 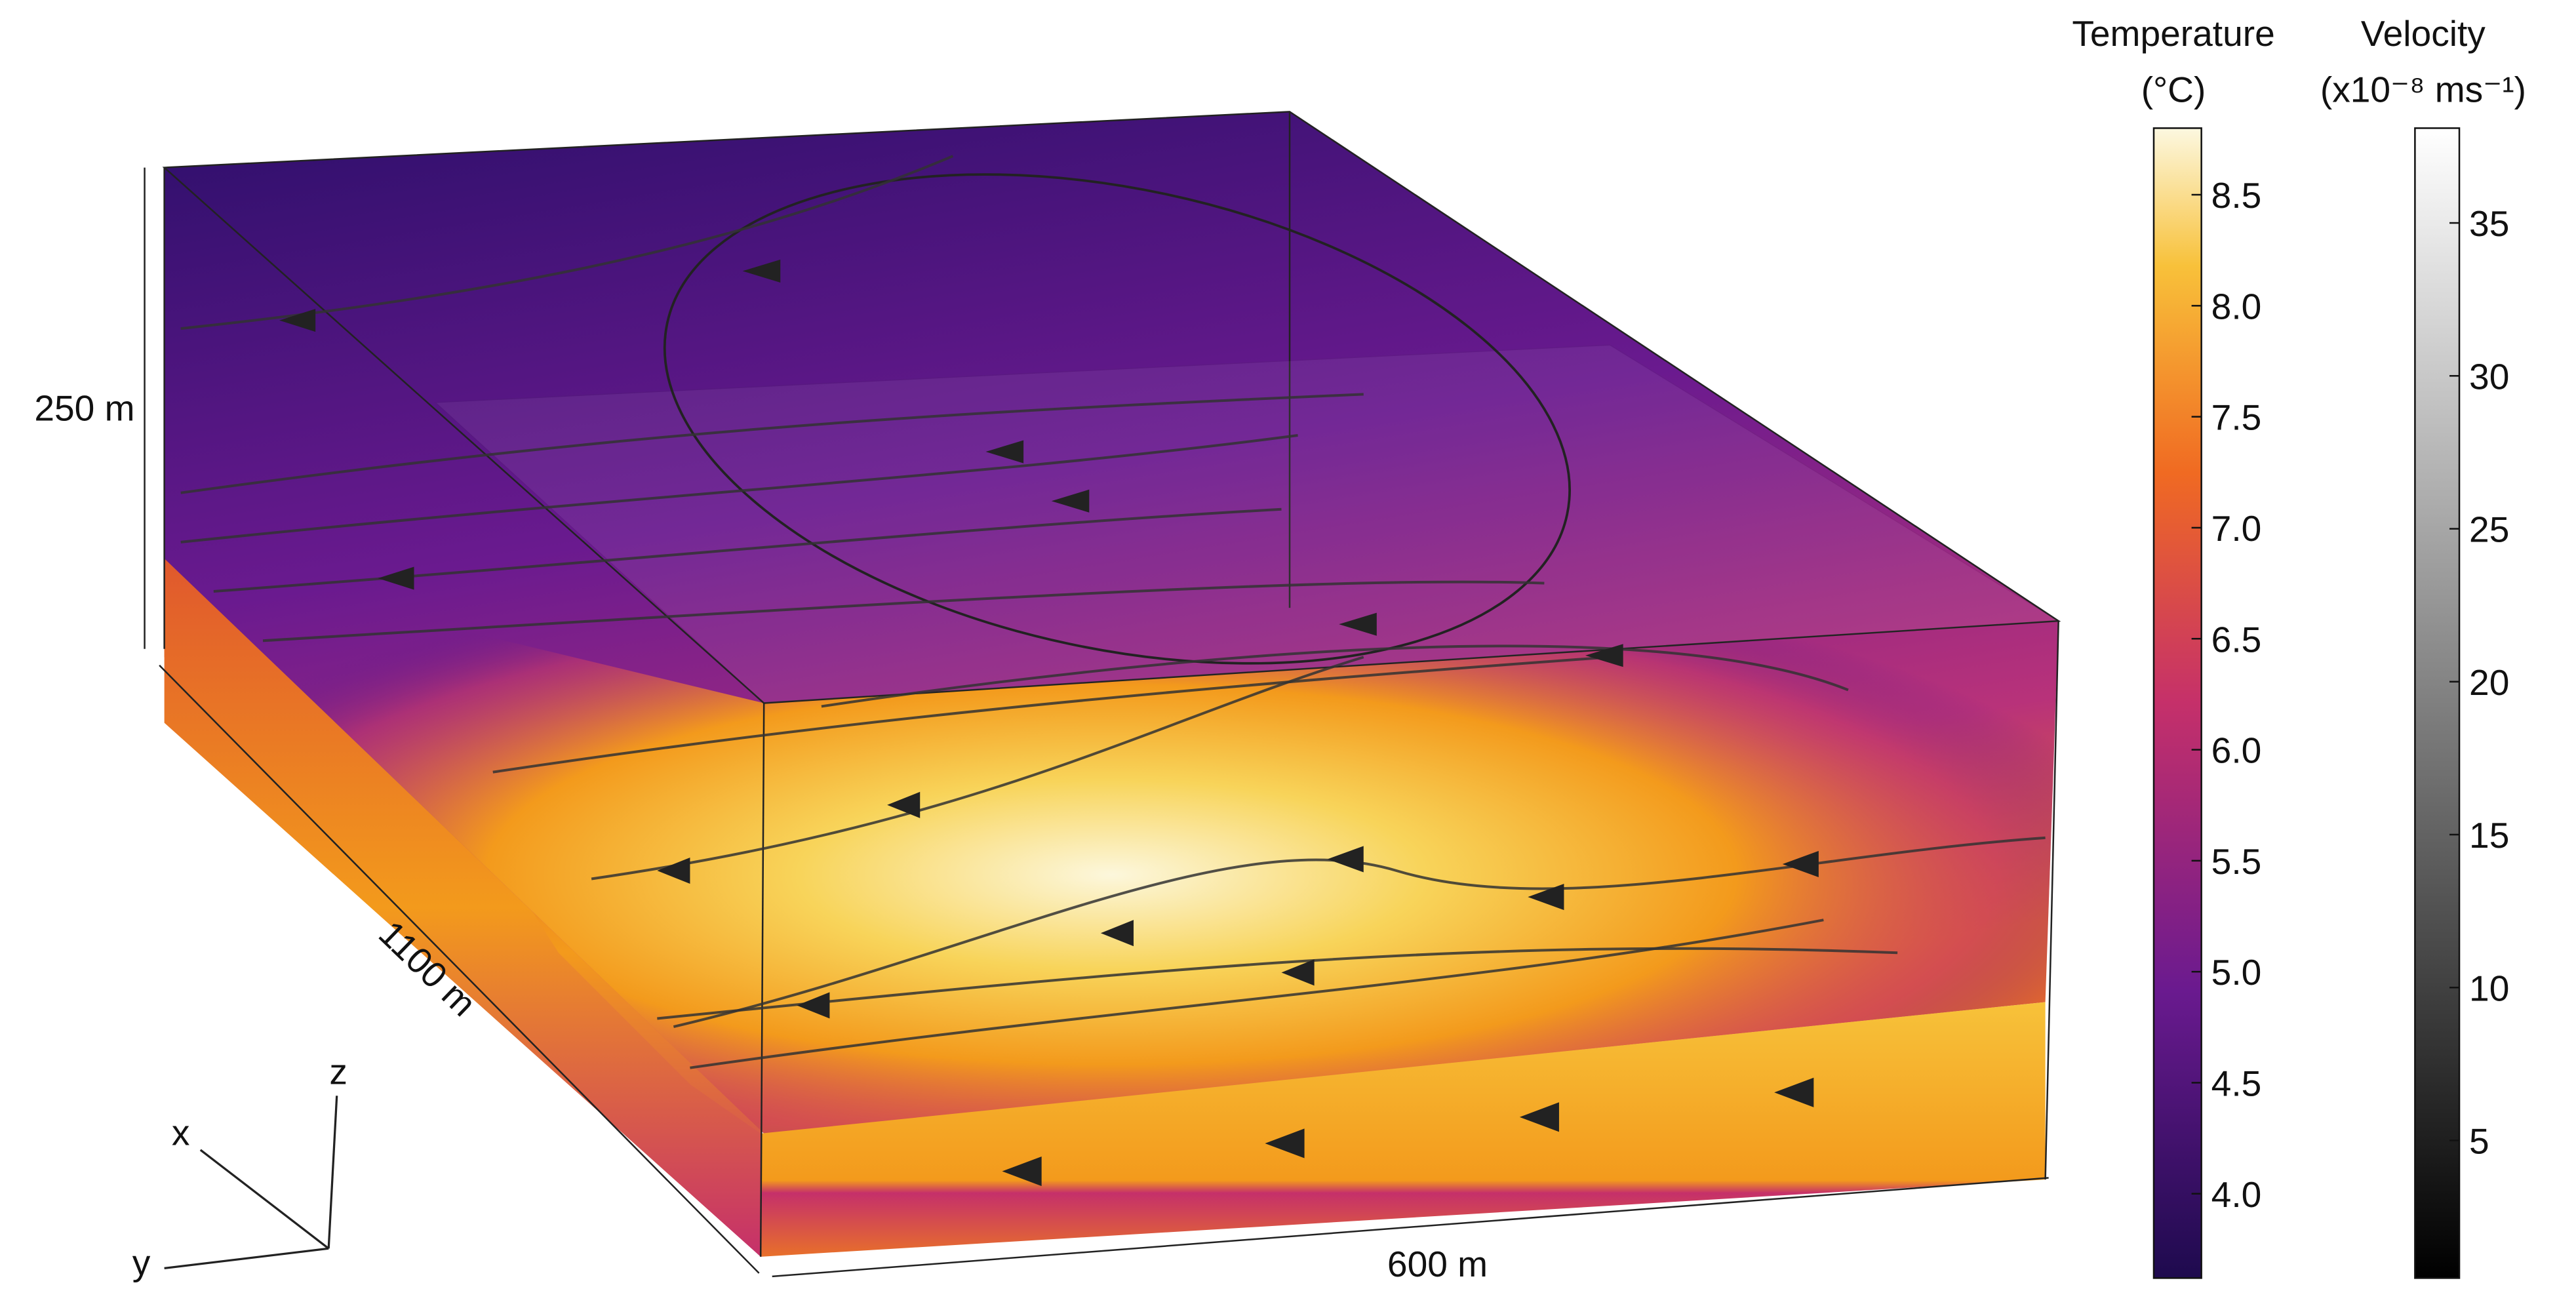 I want to click on axis-triad, so click(x=251, y=1182).